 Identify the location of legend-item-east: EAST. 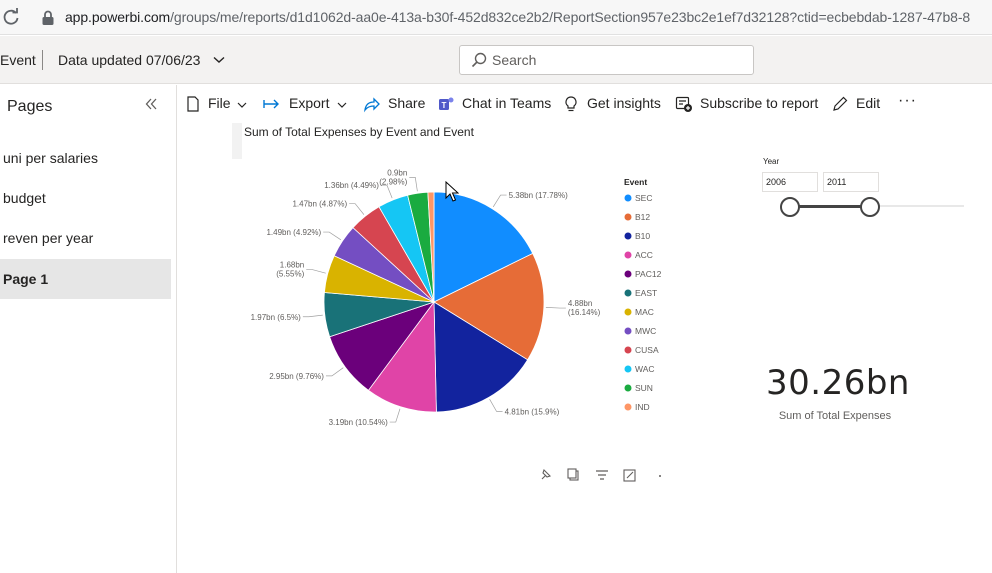
(641, 293).